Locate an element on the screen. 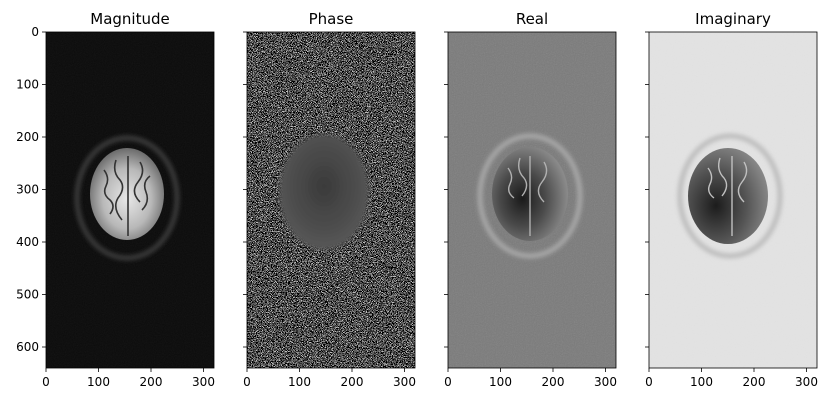  panel-title: Phase is located at coordinates (331, 19).